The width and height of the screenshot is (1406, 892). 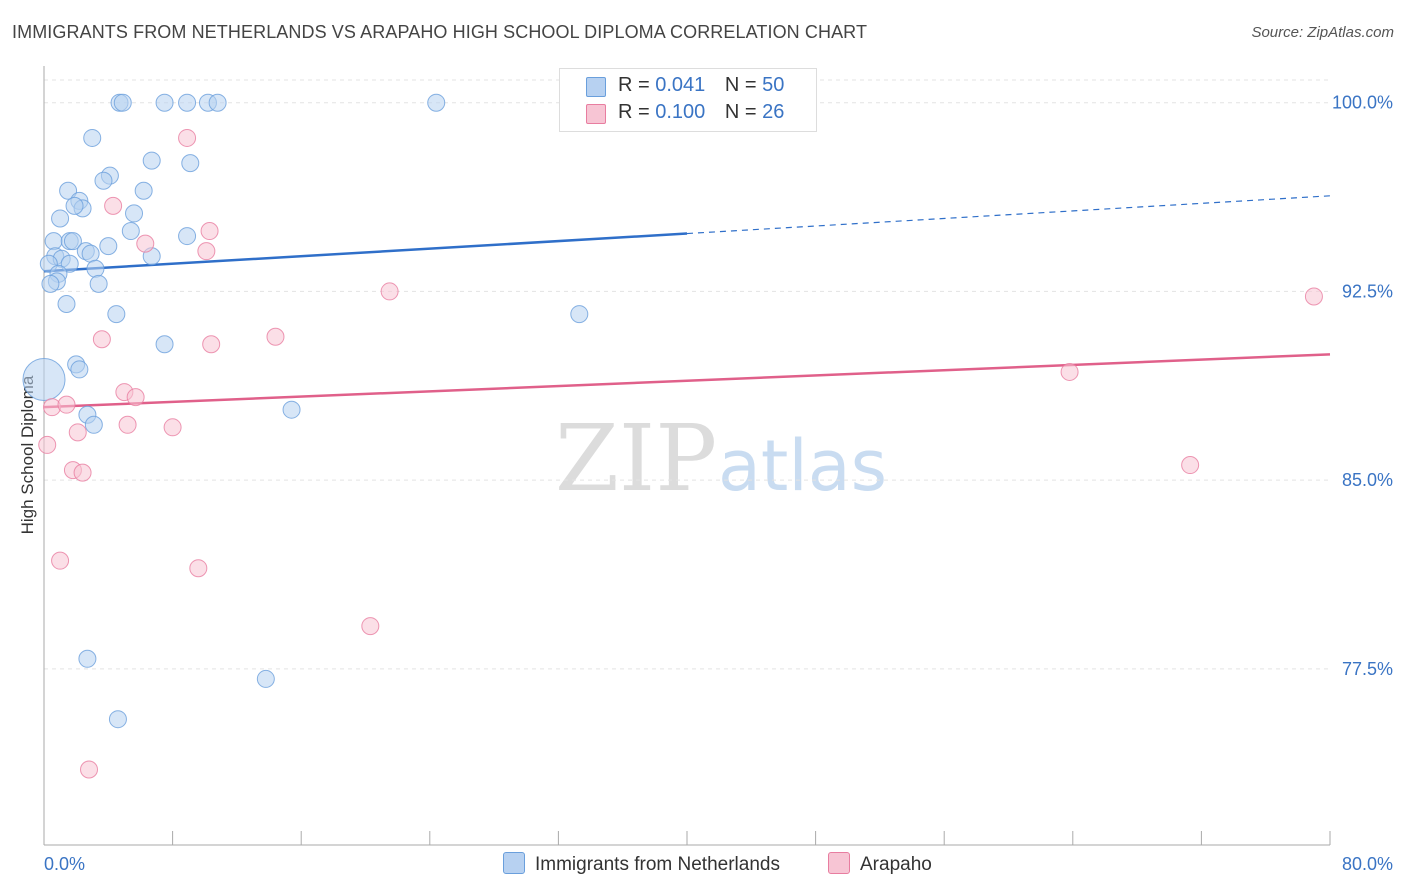 What do you see at coordinates (839, 863) in the screenshot?
I see `arapaho-legend-swatch` at bounding box center [839, 863].